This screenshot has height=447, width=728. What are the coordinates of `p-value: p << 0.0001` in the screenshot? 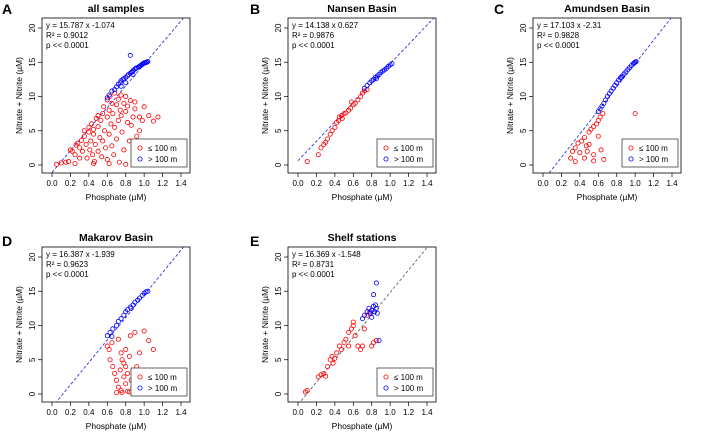 It's located at (558, 45).